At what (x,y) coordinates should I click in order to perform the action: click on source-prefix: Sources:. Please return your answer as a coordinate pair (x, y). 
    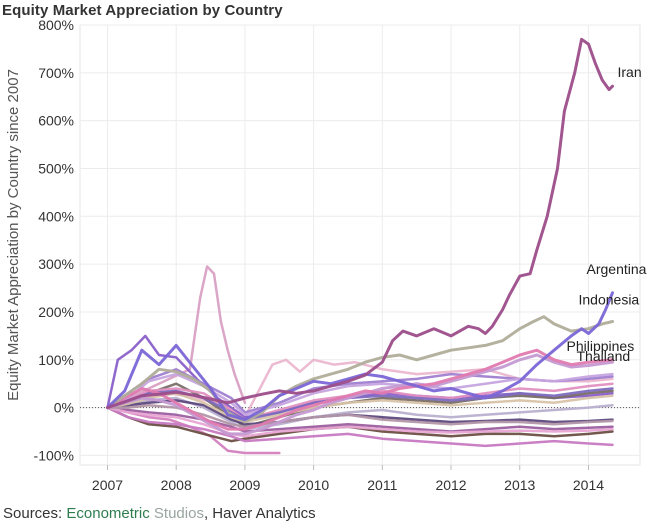
    Looking at the image, I should click on (35, 513).